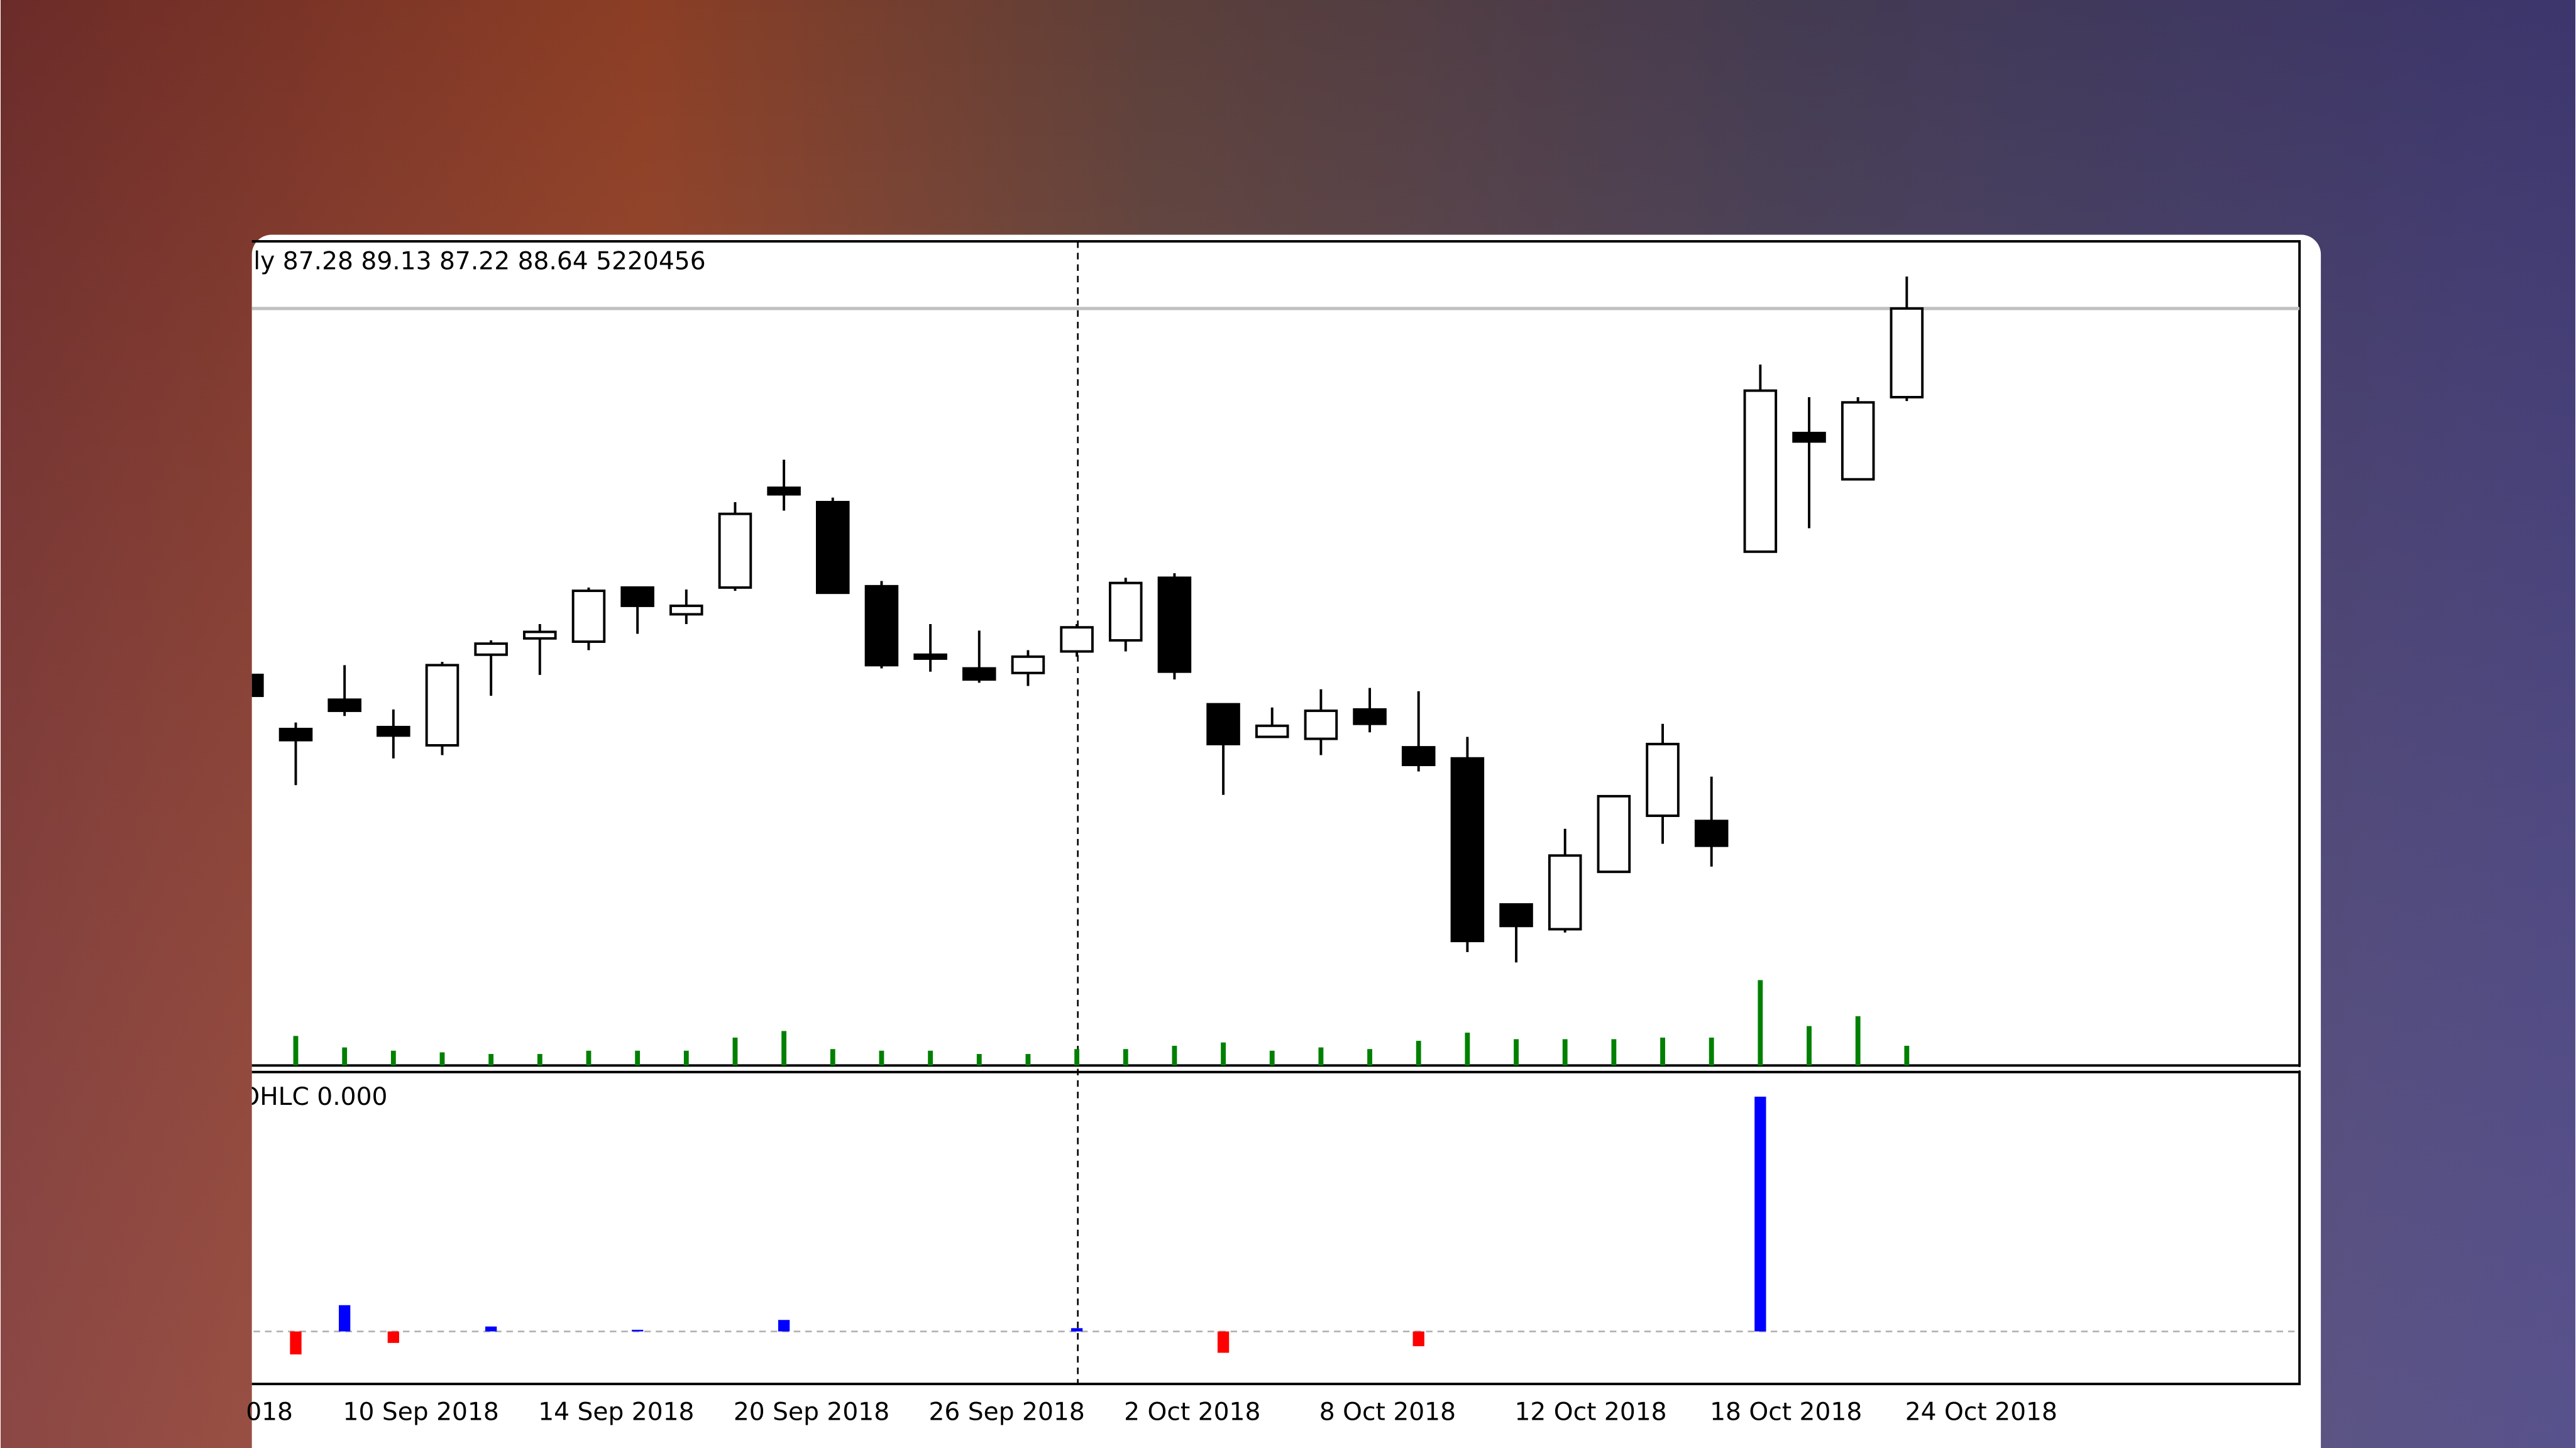 This screenshot has height=1448, width=2576. What do you see at coordinates (1006, 1412) in the screenshot?
I see `x-tick-label: 26 Sep 2018` at bounding box center [1006, 1412].